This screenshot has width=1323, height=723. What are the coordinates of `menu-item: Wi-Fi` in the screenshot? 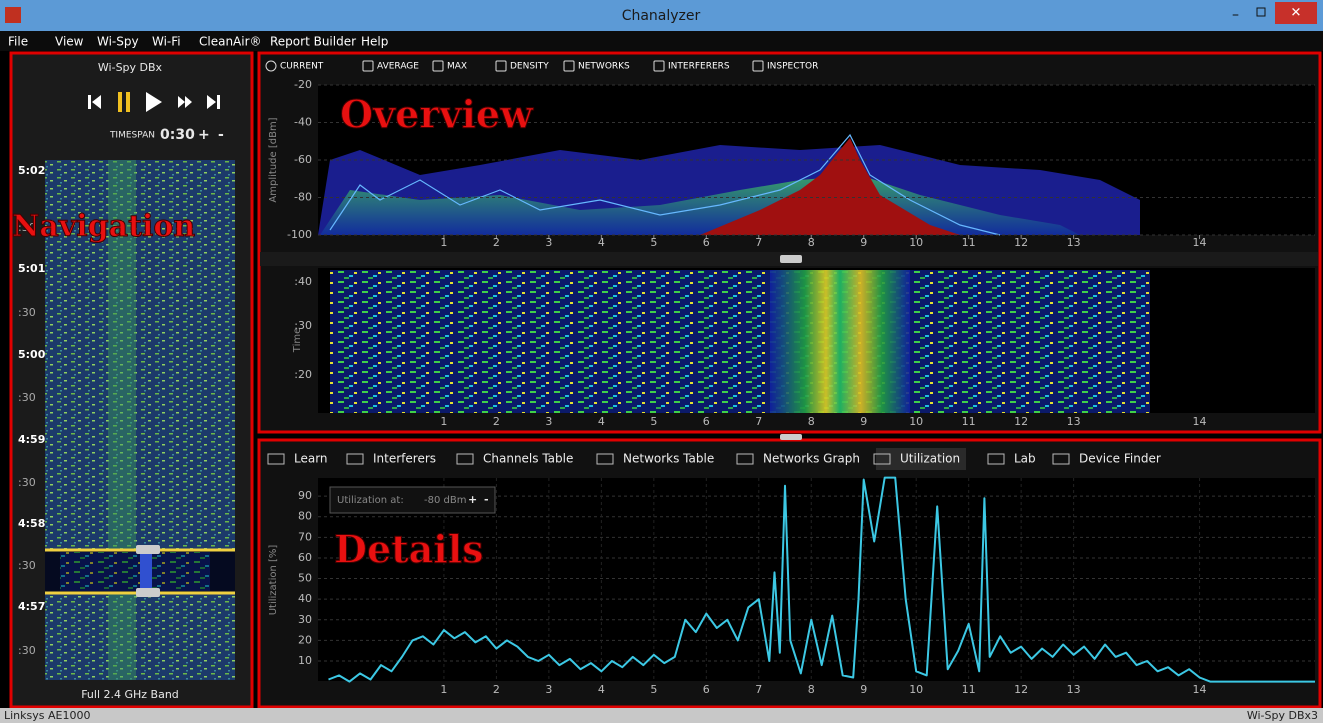 It's located at (166, 42).